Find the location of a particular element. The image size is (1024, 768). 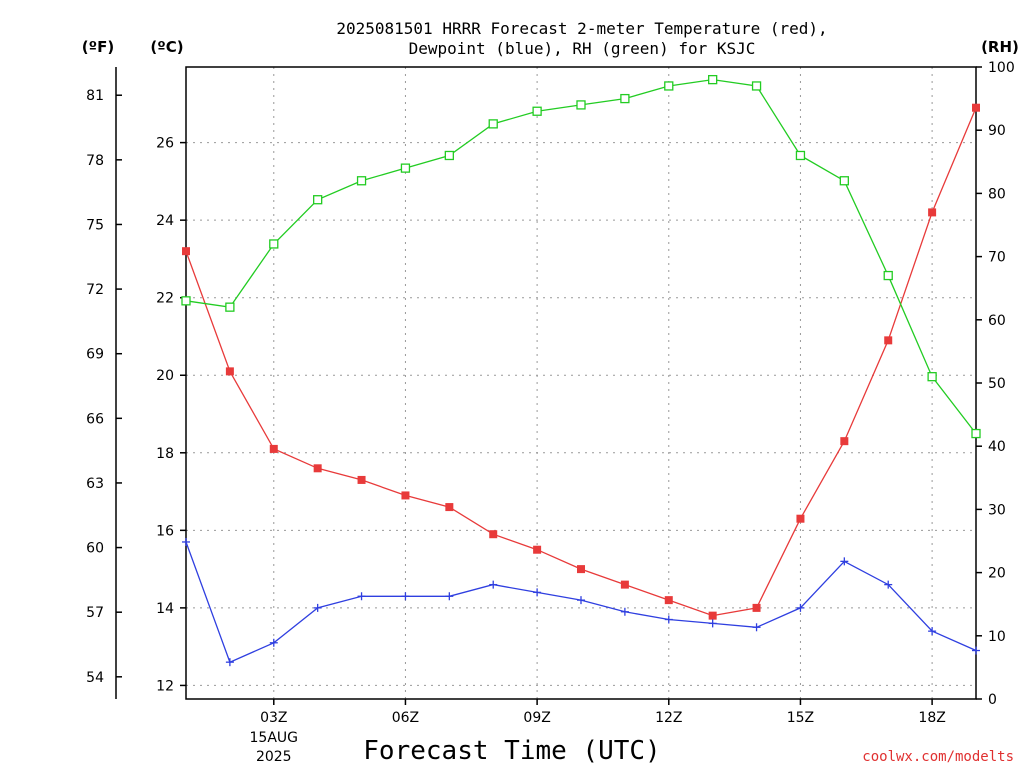

fahrenheit-tick-label: 60 is located at coordinates (95, 549).